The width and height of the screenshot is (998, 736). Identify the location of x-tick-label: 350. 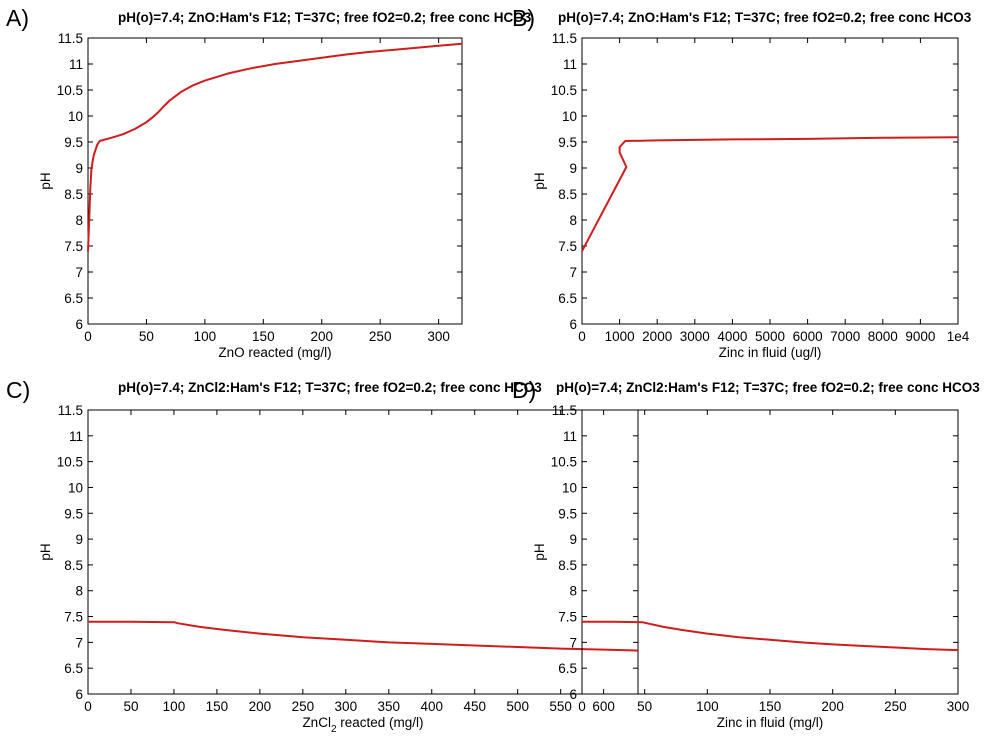
(389, 706).